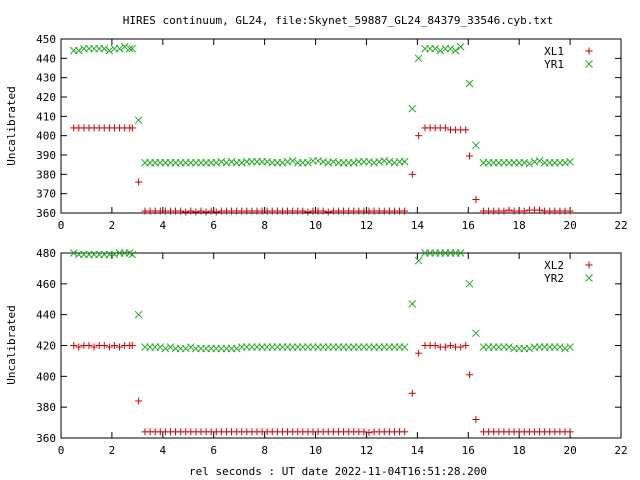 The image size is (640, 480). What do you see at coordinates (46, 213) in the screenshot?
I see `y-tick-label: 360` at bounding box center [46, 213].